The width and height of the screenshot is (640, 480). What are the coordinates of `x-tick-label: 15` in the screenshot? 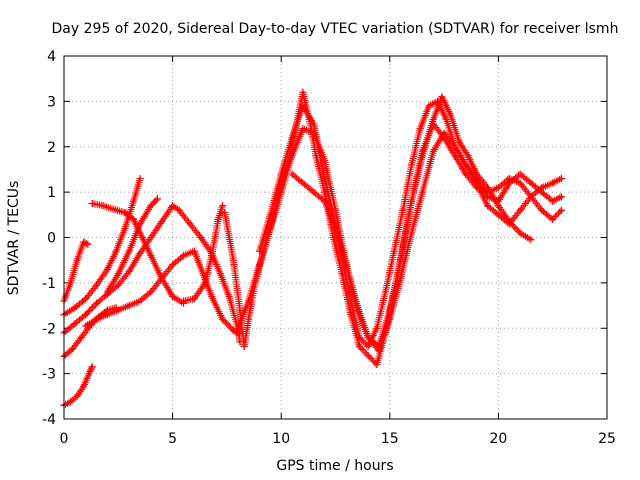 It's located at (390, 439).